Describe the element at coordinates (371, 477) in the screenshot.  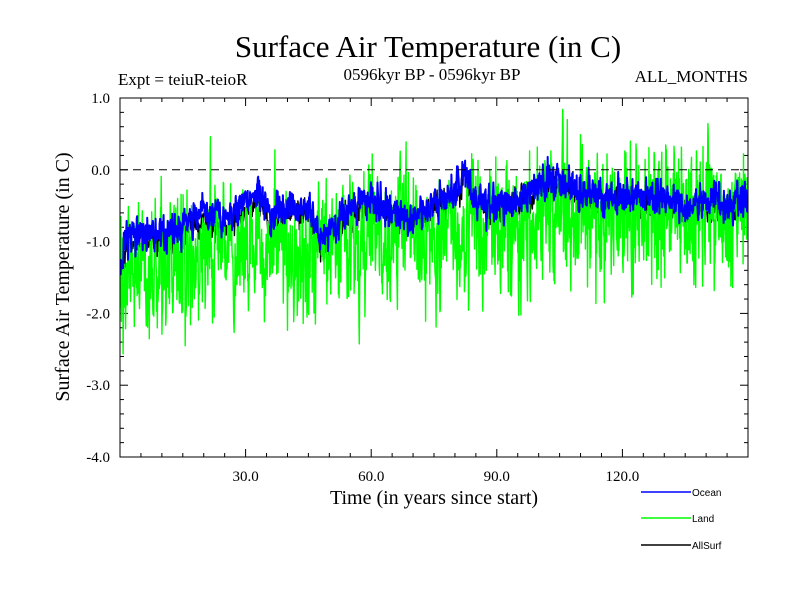
I see `x-tick-label: 60.0` at that location.